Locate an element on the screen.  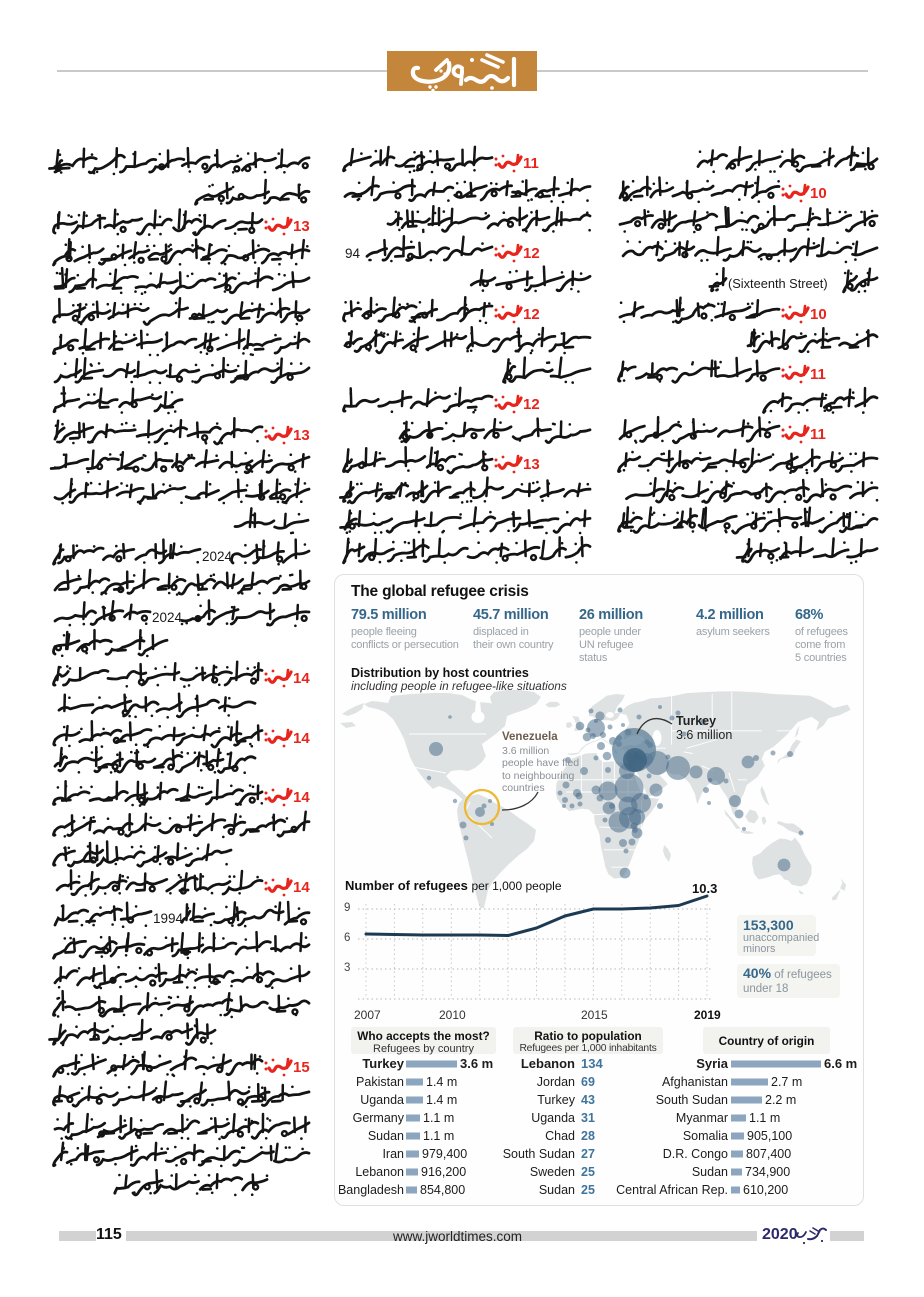
svg-text: 2.7 m is located at coordinates (786, 1082).